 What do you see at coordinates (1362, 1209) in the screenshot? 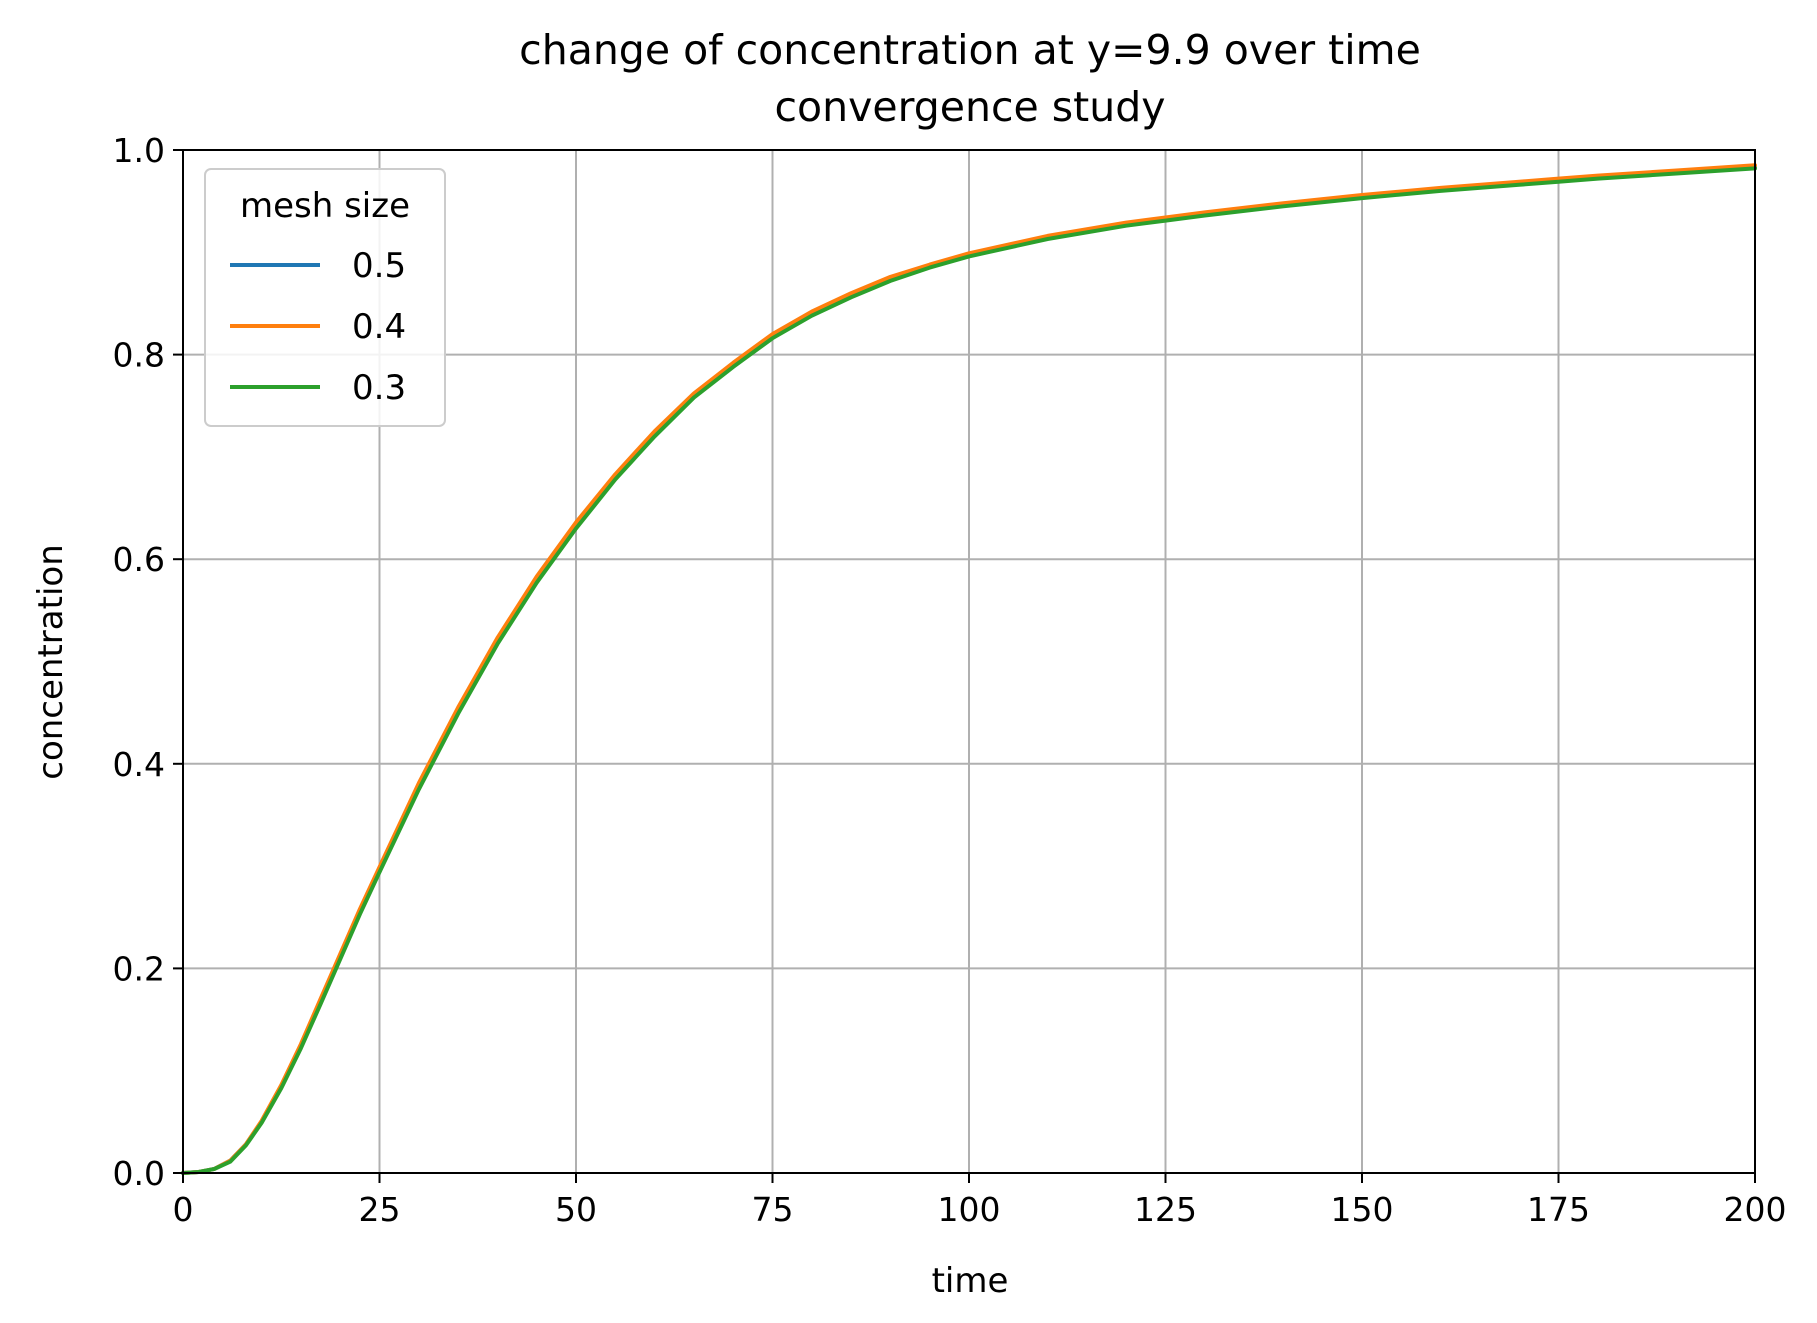
I see `x-tick-label: 150` at bounding box center [1362, 1209].